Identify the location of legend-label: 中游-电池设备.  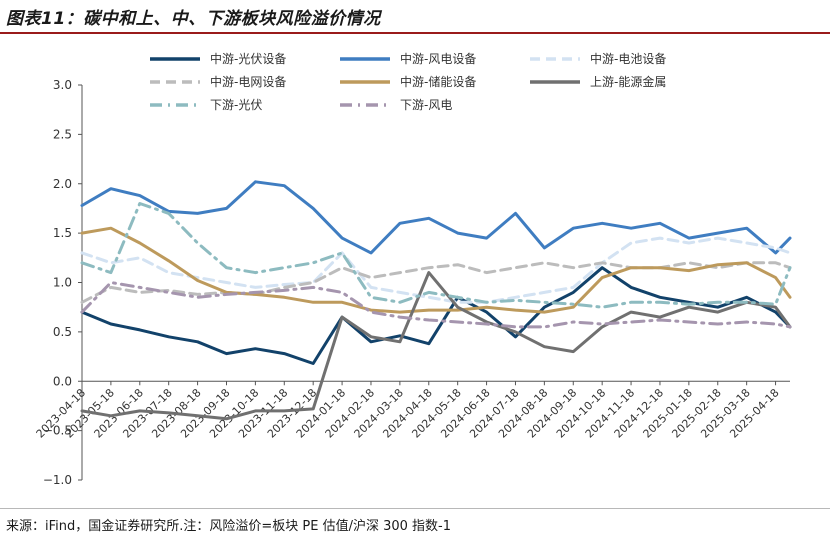
(628, 58).